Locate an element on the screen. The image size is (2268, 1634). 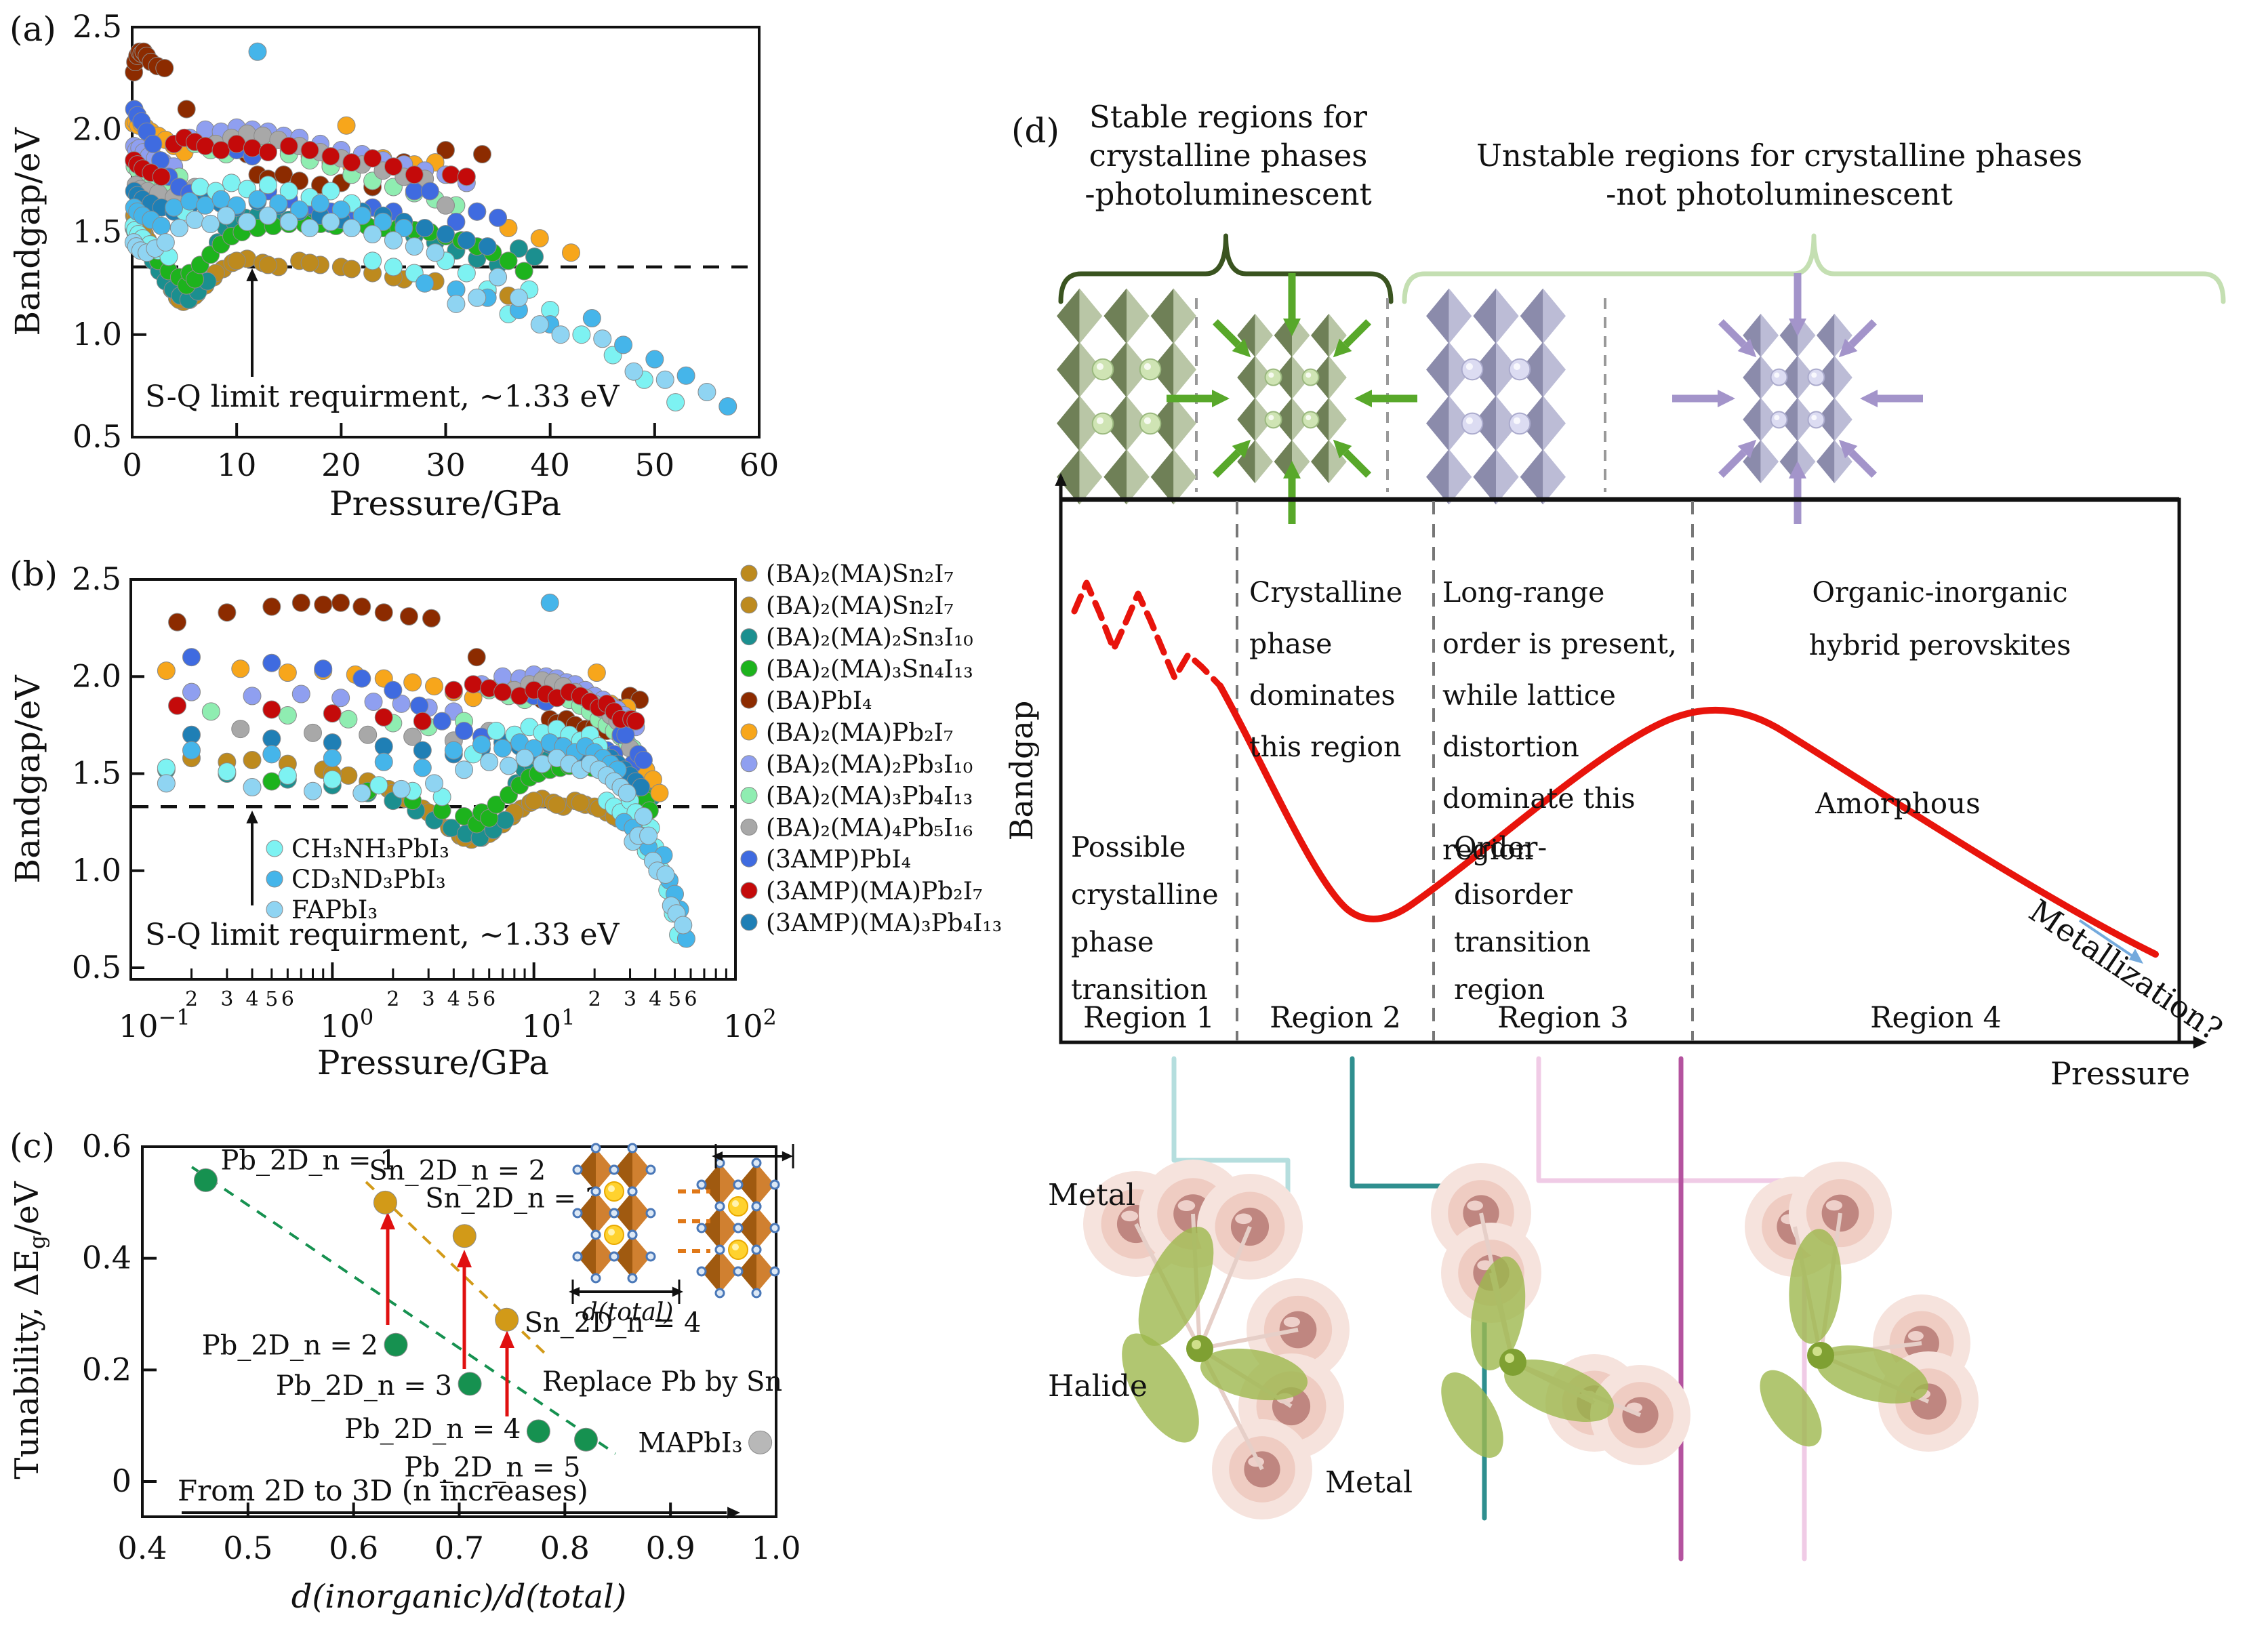
region-labels: Region 1 Region 2 Region 3 Region 4 is located at coordinates (1542, 1018).